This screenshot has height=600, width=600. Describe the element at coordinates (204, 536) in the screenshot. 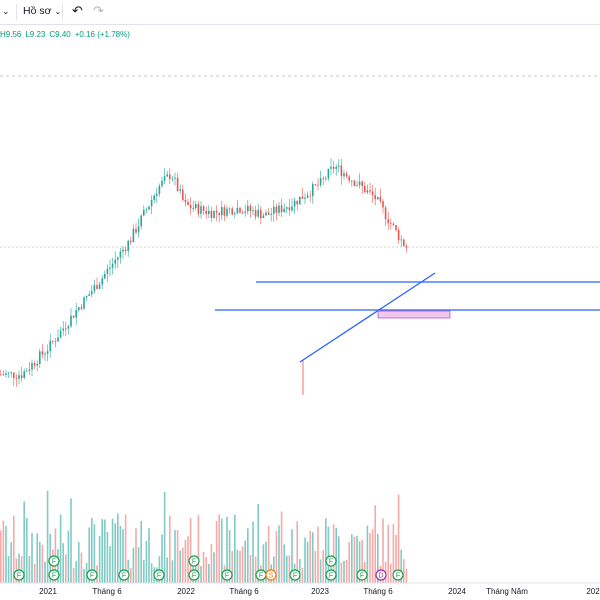

I see `volume-series` at that location.